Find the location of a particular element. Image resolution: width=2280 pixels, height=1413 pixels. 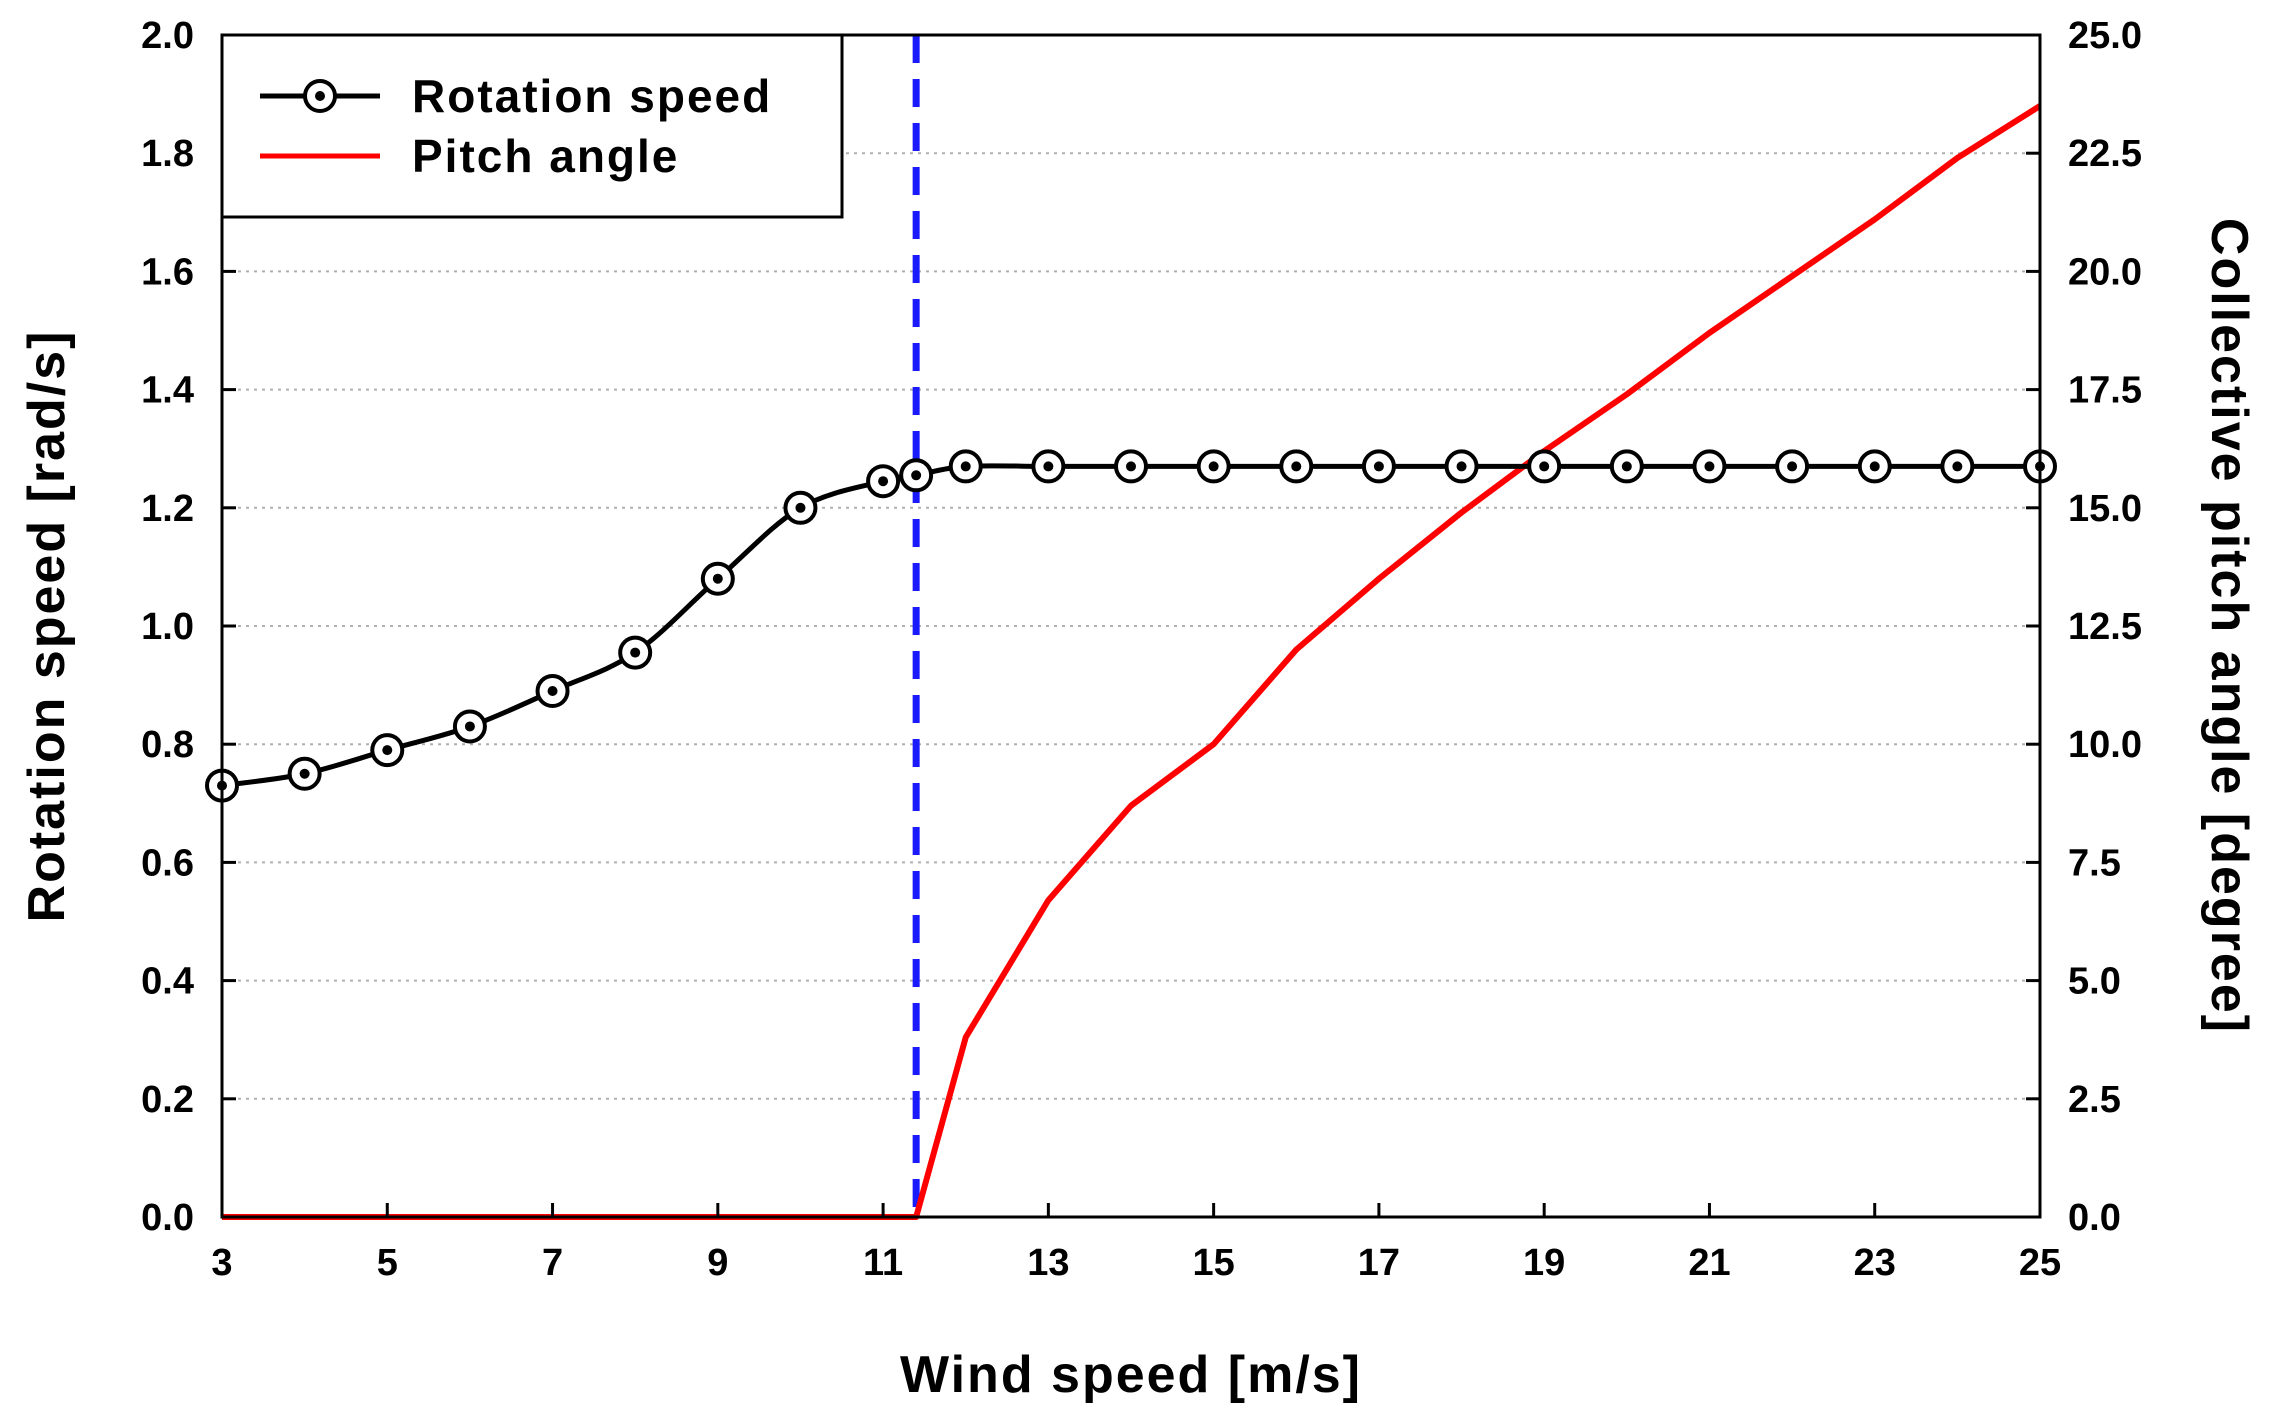

legend-pitch-angle-label: Pitch angle is located at coordinates (545, 156).